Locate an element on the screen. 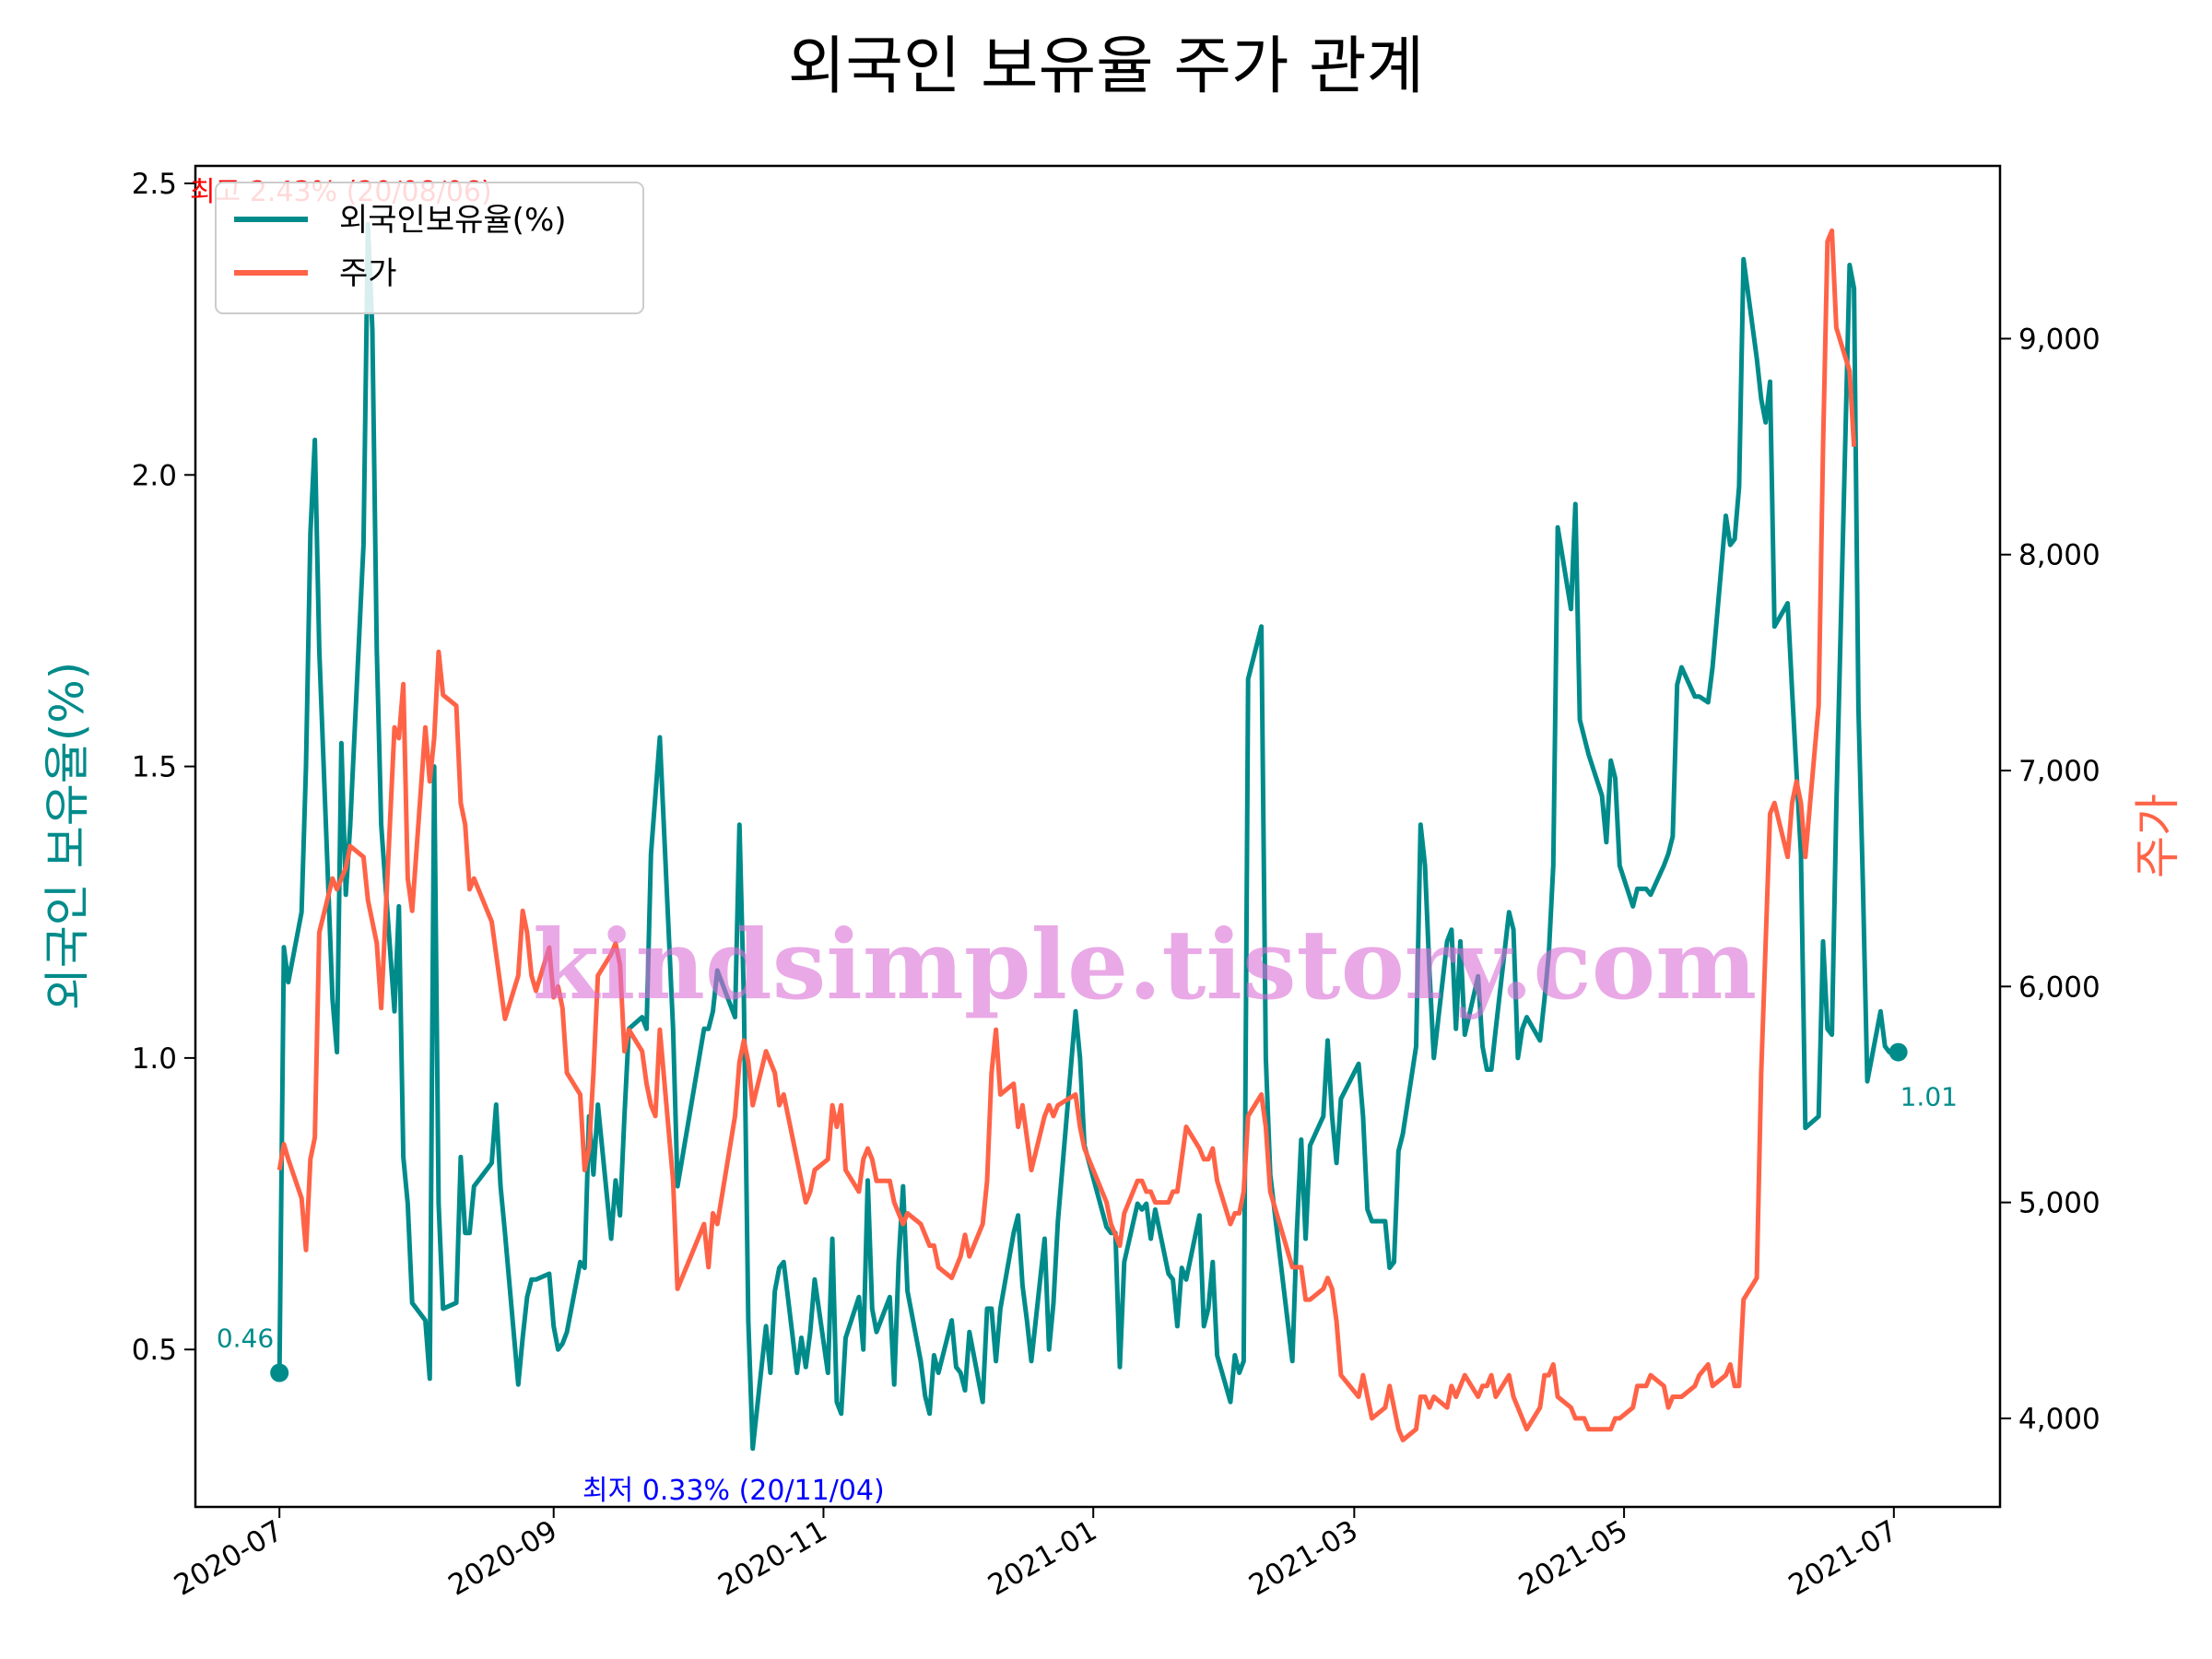 The height and width of the screenshot is (1659, 2212). legend-box is located at coordinates (429, 248).